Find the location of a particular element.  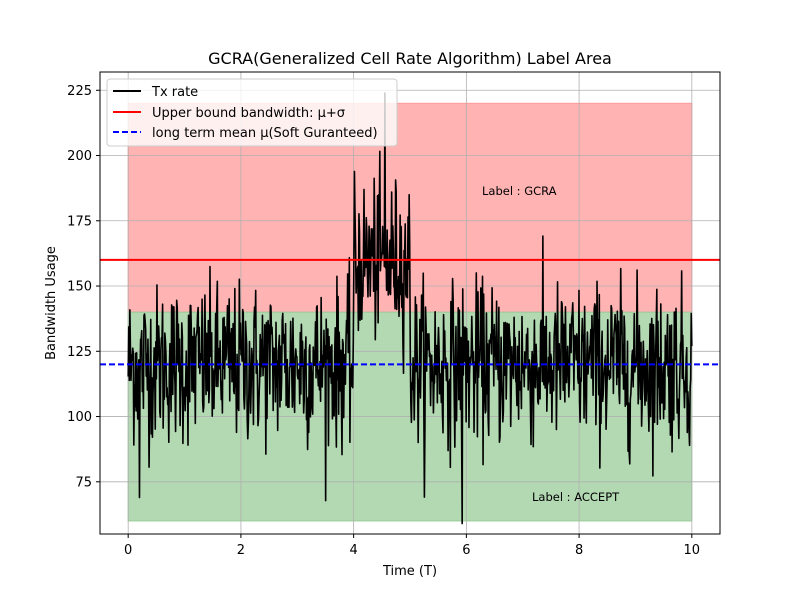

y-tick-label-2: 125 is located at coordinates (79, 352).